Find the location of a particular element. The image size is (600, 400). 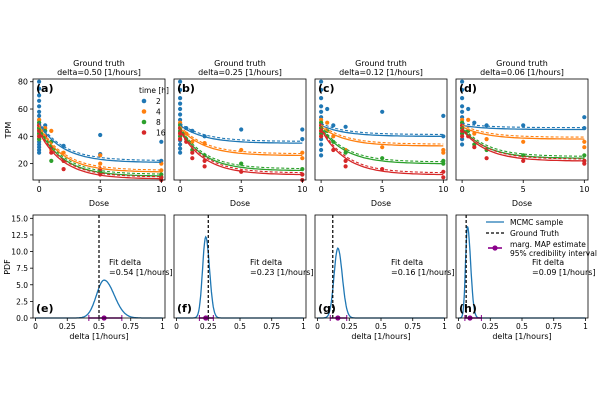

y-tick-label: 12.5 is located at coordinates (19, 235).